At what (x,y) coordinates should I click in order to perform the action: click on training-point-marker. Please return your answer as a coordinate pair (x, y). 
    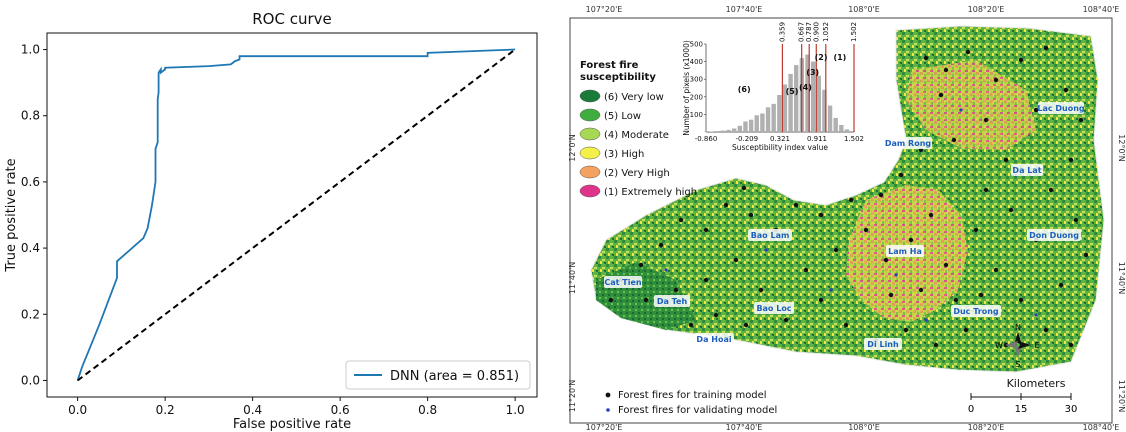
    Looking at the image, I should click on (608, 395).